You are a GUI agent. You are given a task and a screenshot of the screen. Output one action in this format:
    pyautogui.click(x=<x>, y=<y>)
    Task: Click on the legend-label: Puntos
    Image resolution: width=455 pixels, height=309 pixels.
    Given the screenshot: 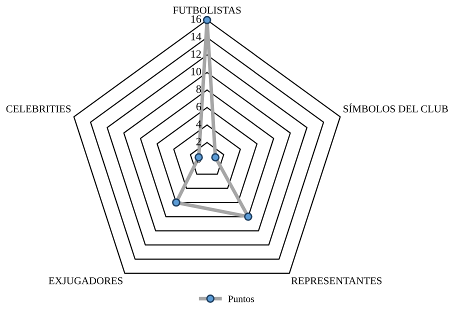 What is the action you would take?
    pyautogui.click(x=241, y=299)
    